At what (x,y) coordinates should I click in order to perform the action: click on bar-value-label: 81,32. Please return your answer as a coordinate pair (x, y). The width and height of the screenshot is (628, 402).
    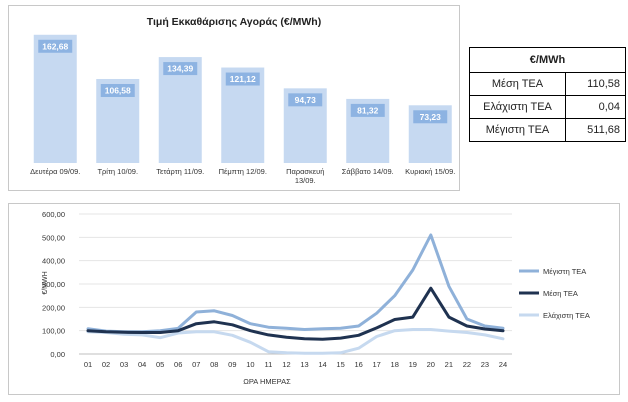
    Looking at the image, I should click on (368, 110).